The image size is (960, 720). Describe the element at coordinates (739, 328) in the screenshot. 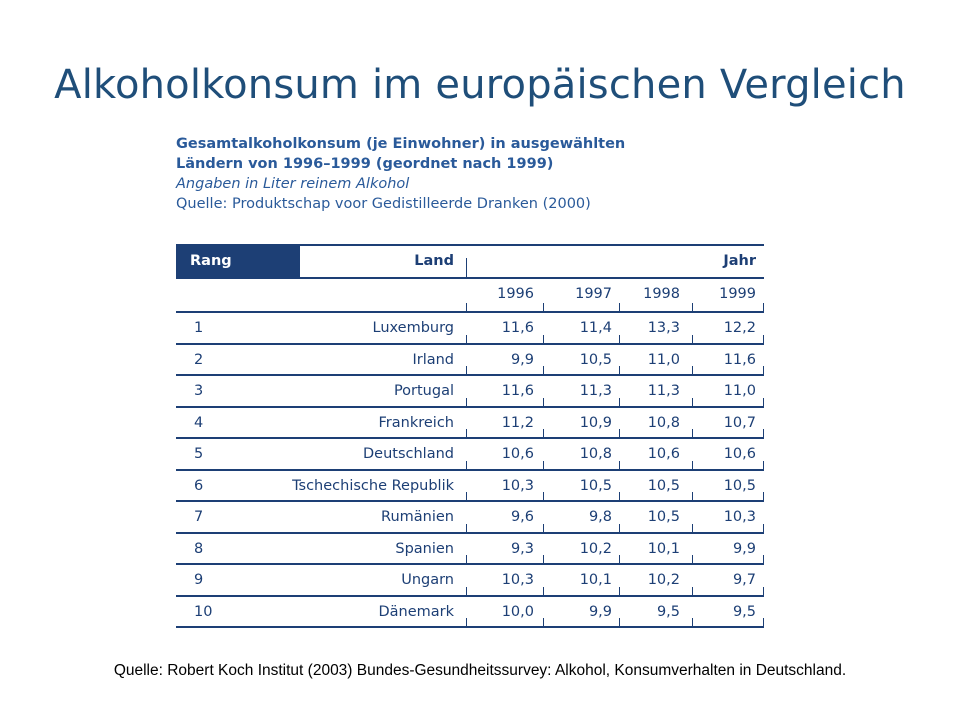

I see `value-cell-1999: 12,2` at that location.